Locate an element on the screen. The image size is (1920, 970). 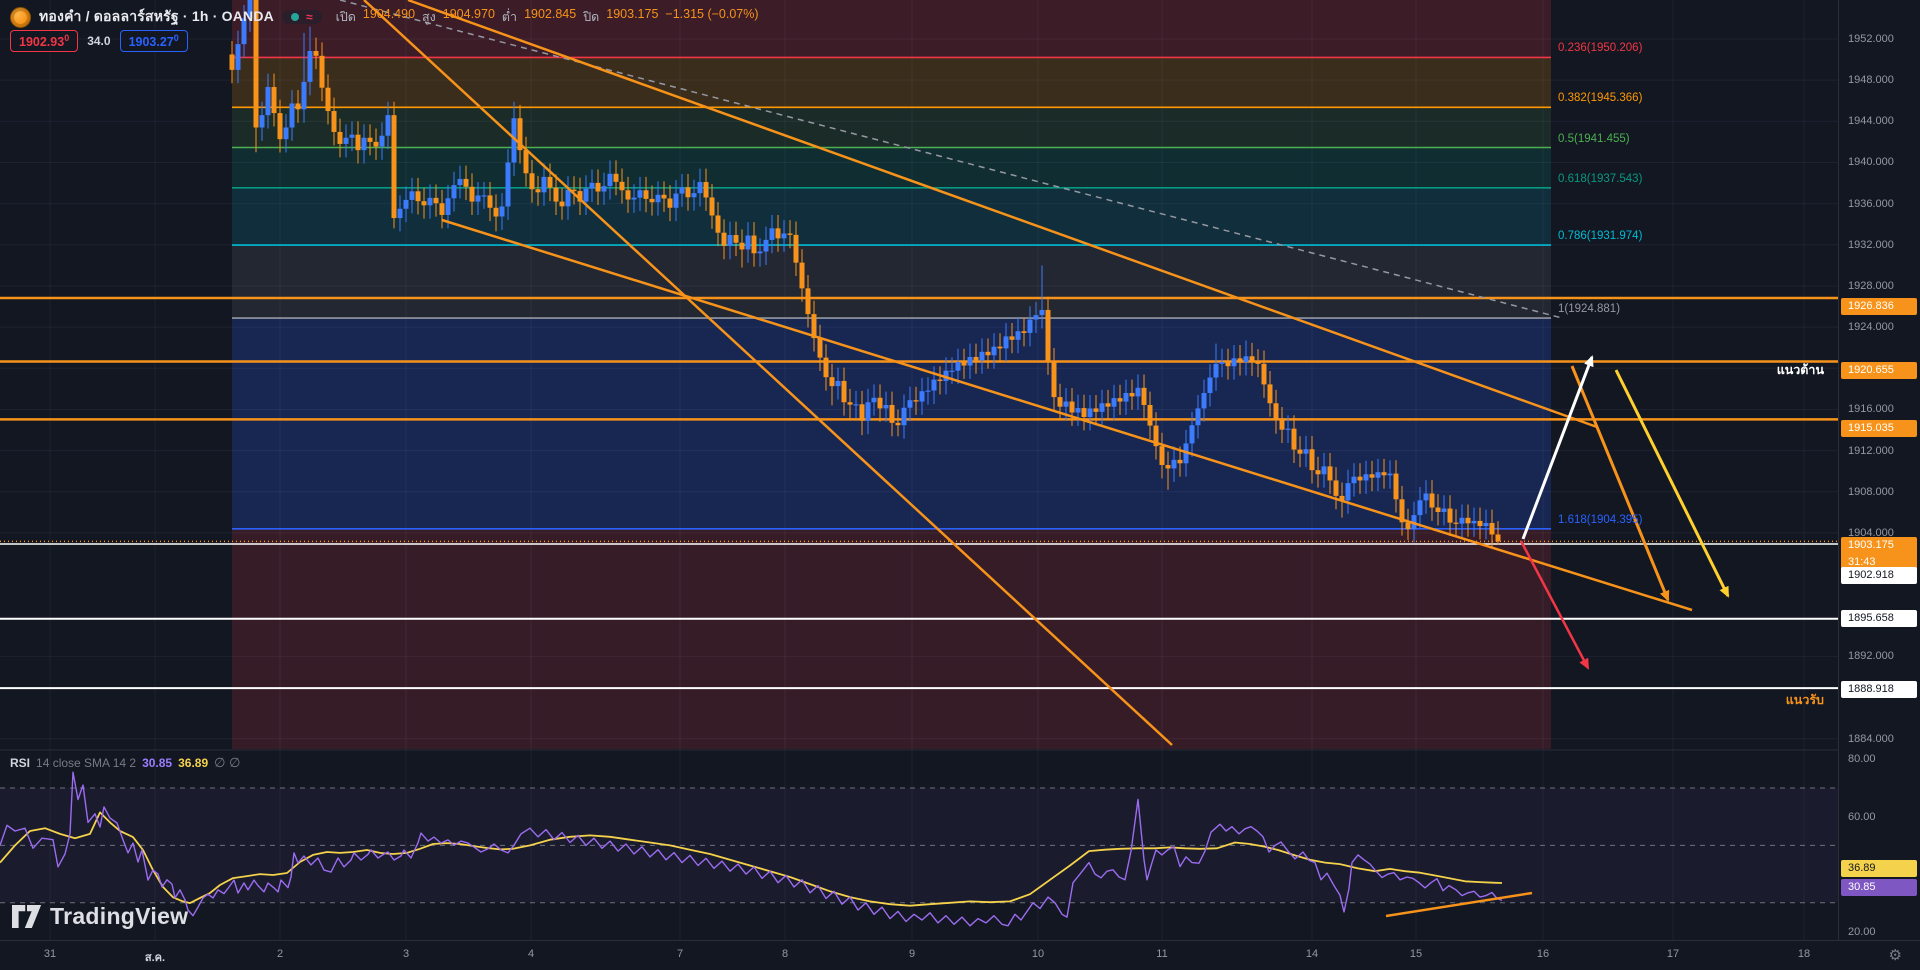
rsi-trendline is located at coordinates (1459, 904).